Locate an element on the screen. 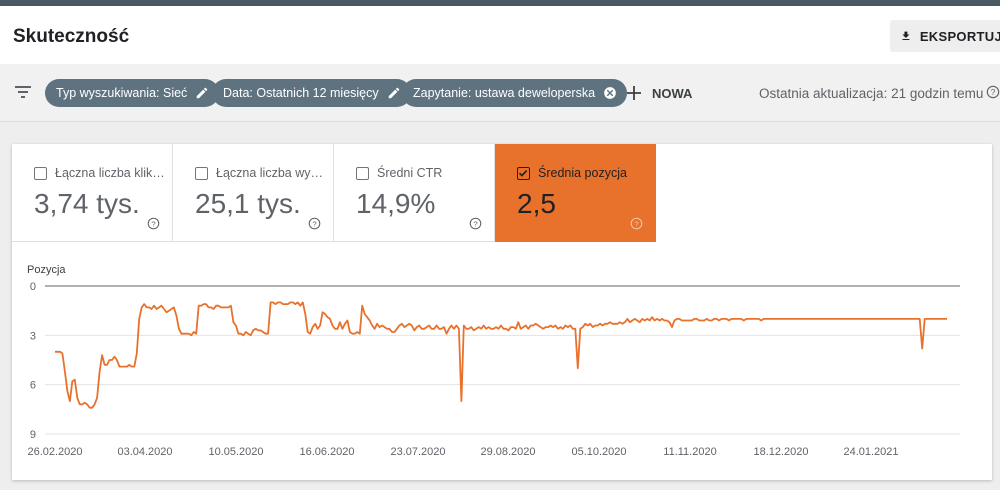  checkmark-icon is located at coordinates (523, 173).